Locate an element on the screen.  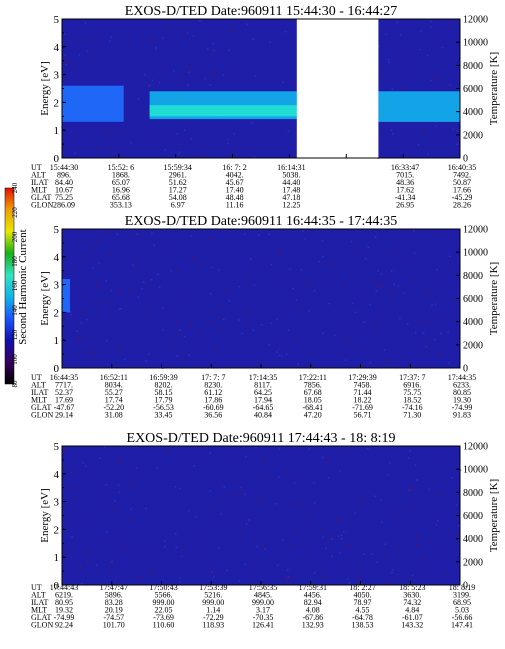
table-cell: 1.14 is located at coordinates (213, 610).